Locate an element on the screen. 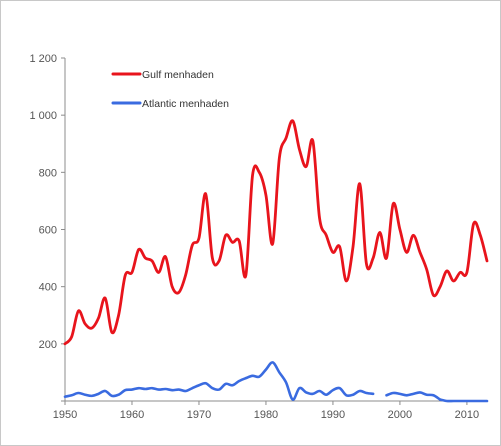  x-tick-label: 1970 is located at coordinates (199, 415).